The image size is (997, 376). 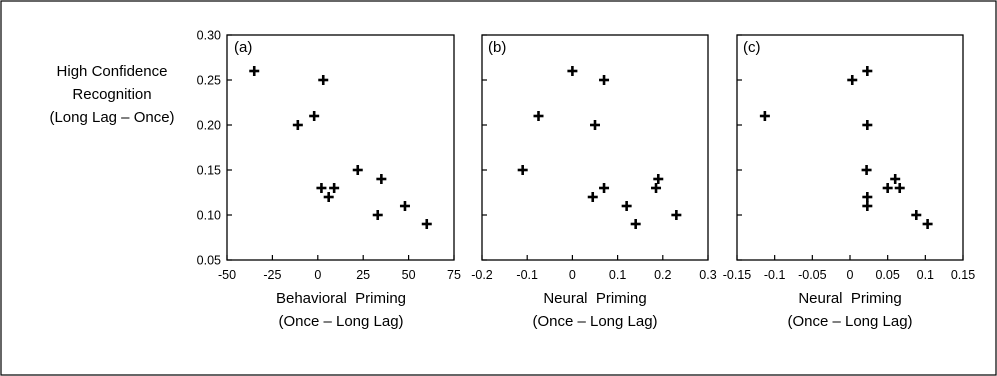 What do you see at coordinates (272, 275) in the screenshot?
I see `panel-a-x-tick-label: -25` at bounding box center [272, 275].